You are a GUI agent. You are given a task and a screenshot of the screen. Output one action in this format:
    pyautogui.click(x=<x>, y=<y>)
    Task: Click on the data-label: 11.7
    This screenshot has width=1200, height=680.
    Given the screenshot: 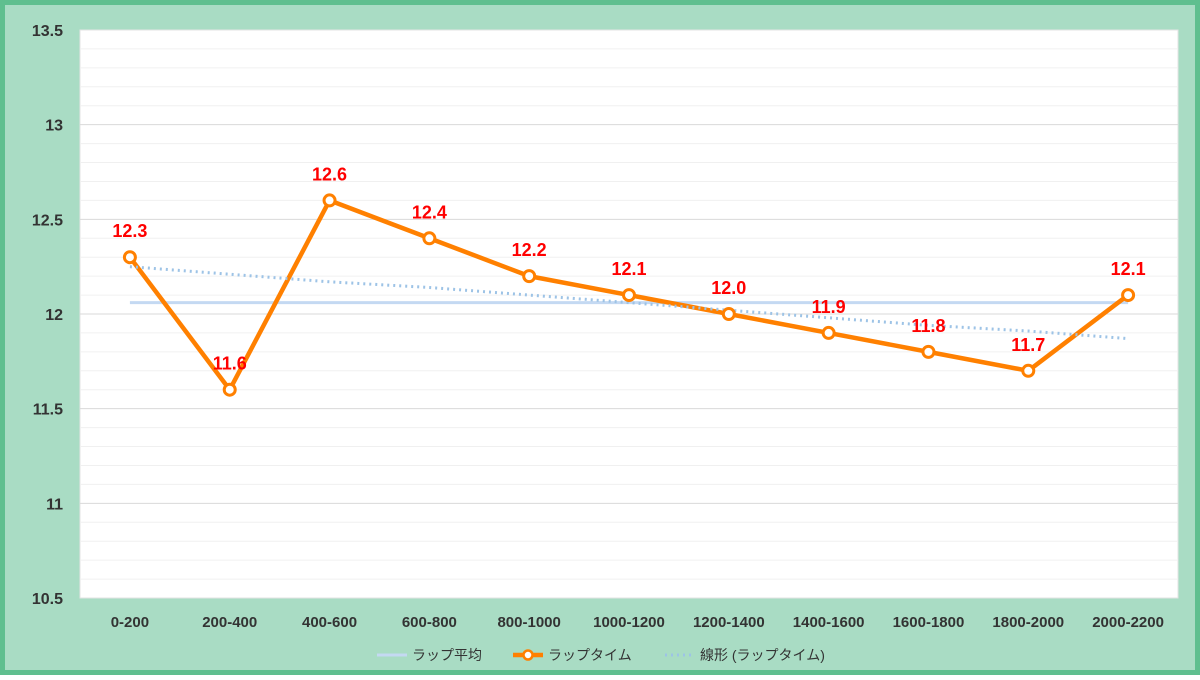 What is the action you would take?
    pyautogui.click(x=1028, y=345)
    